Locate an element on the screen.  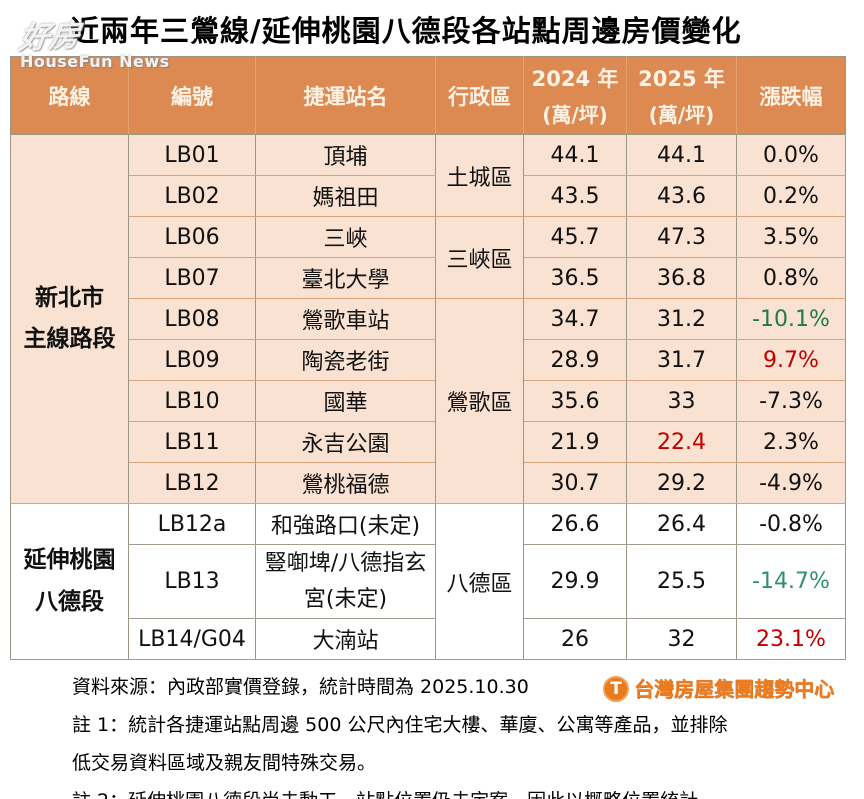
page-title: 近兩年三鶯線/延伸桃園八德段各站點周邊房價變化 is located at coordinates (406, 31).